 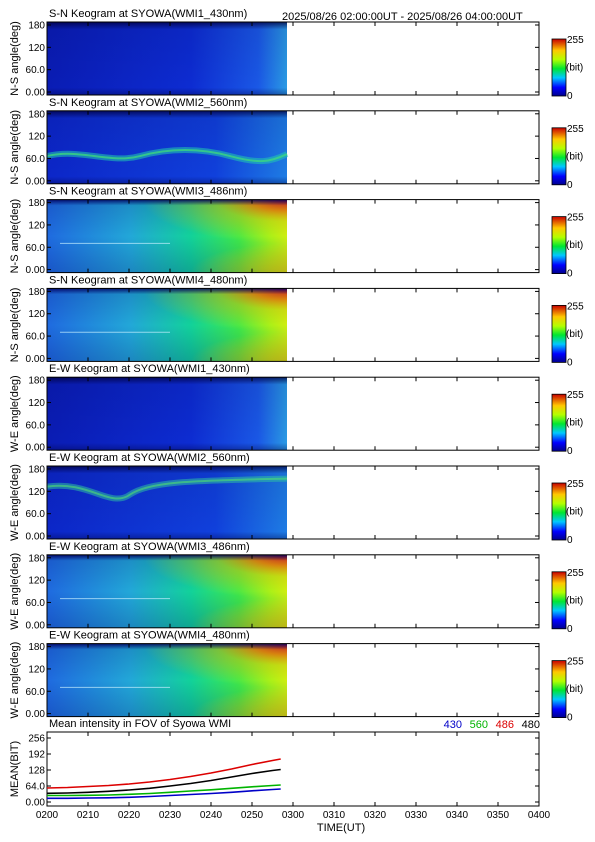 I want to click on xtick-label: 0200, so click(x=47, y=815).